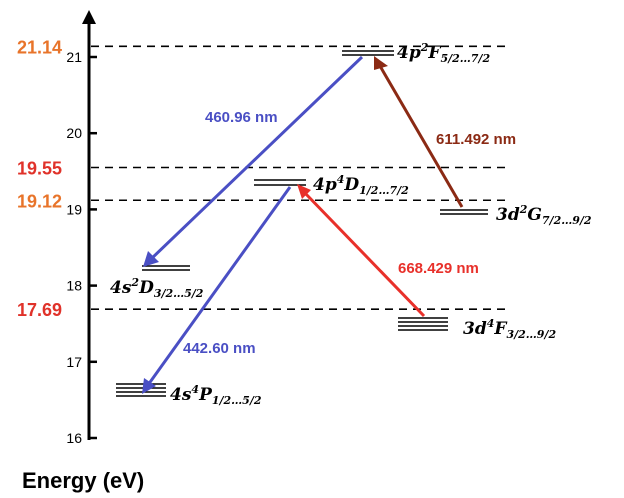 The width and height of the screenshot is (624, 498). I want to click on axis-tick-label: 18, so click(74, 286).